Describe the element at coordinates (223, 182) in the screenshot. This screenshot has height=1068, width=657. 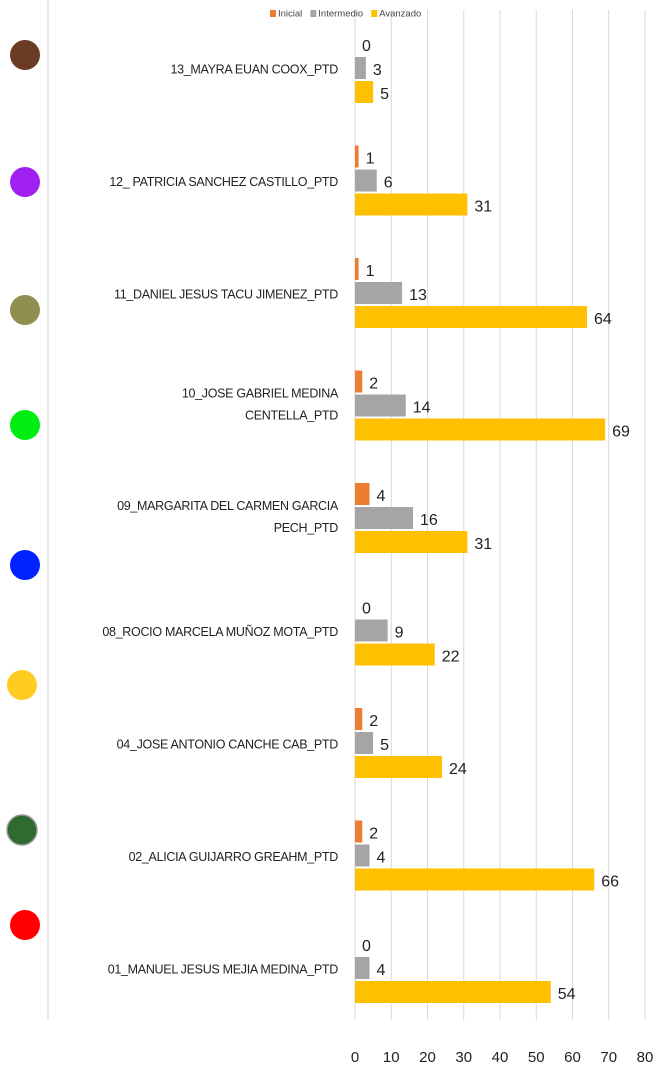
I see `y-tick-label: 12_ PATRICIA SANCHEZ CASTILLO_PTD` at that location.